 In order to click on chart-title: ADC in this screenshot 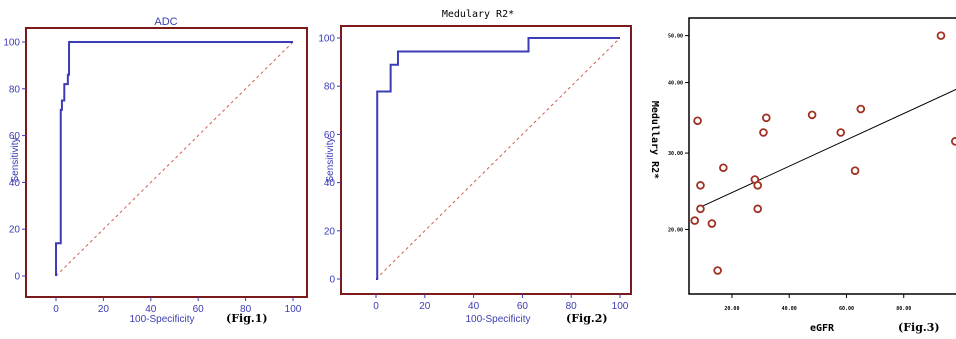, I will do `click(165, 22)`.